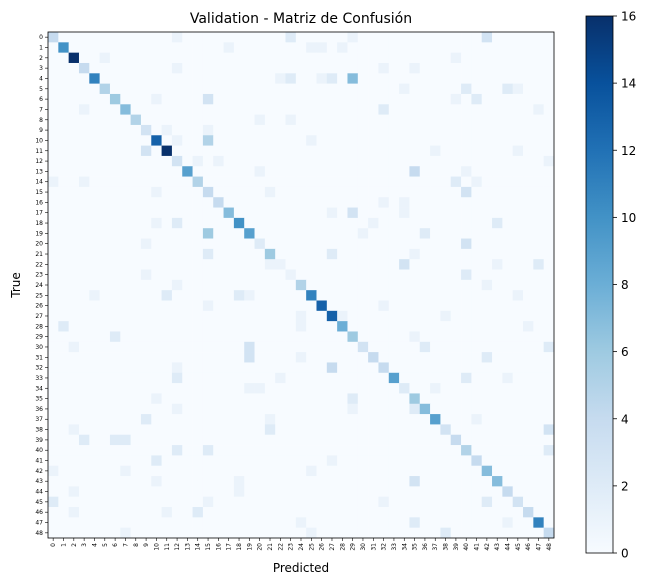  I want to click on x-tick-label: 16, so click(218, 547).